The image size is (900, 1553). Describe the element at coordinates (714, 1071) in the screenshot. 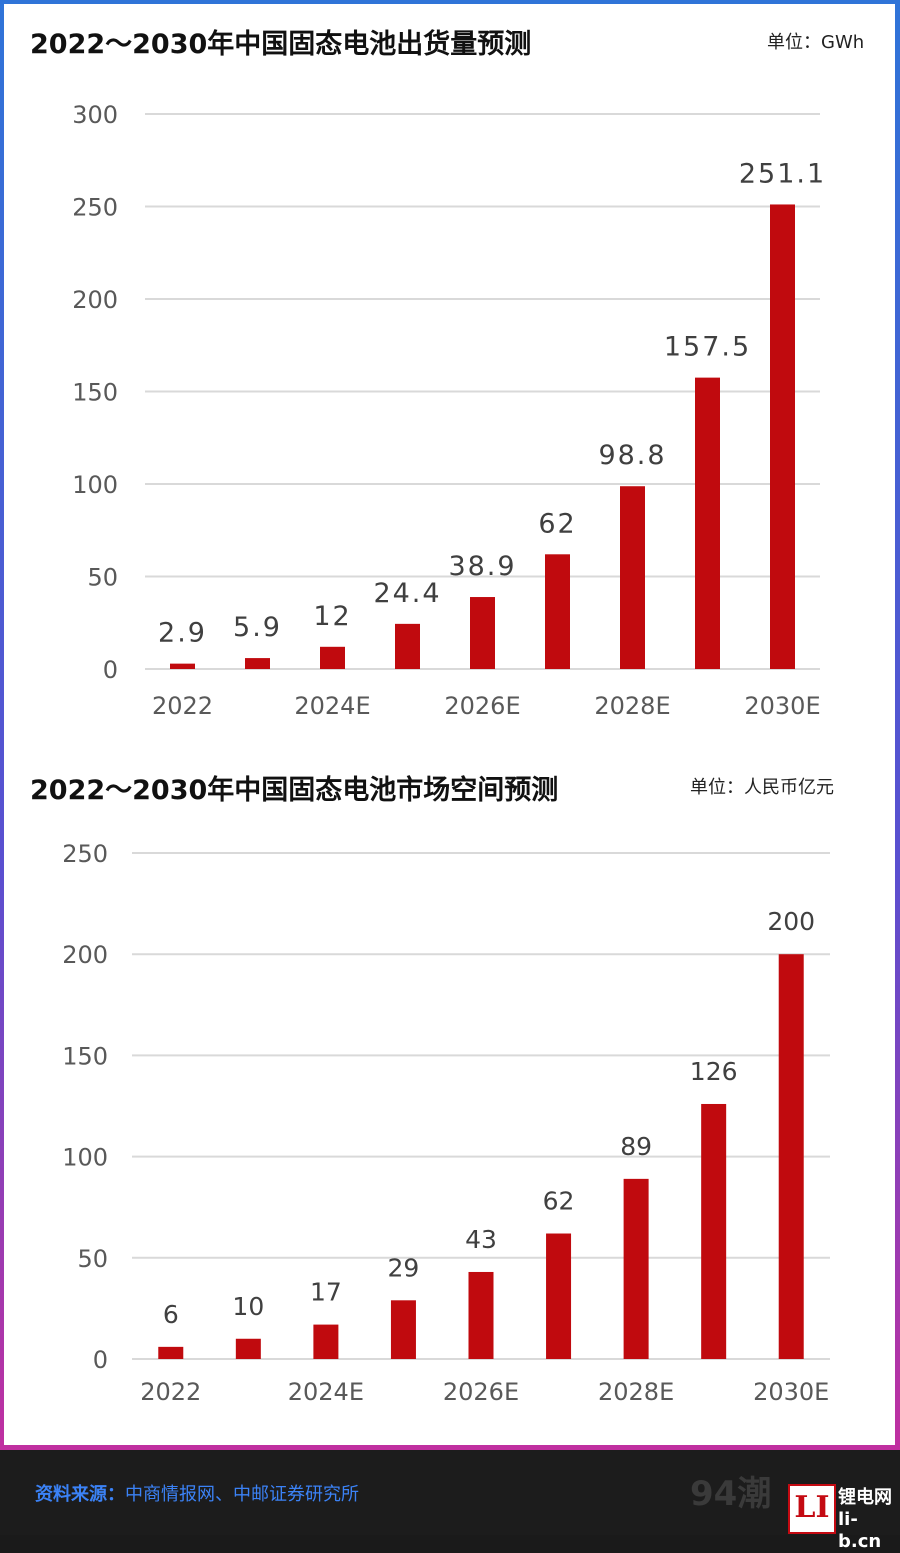

I see `chart2-data-label: 126` at that location.